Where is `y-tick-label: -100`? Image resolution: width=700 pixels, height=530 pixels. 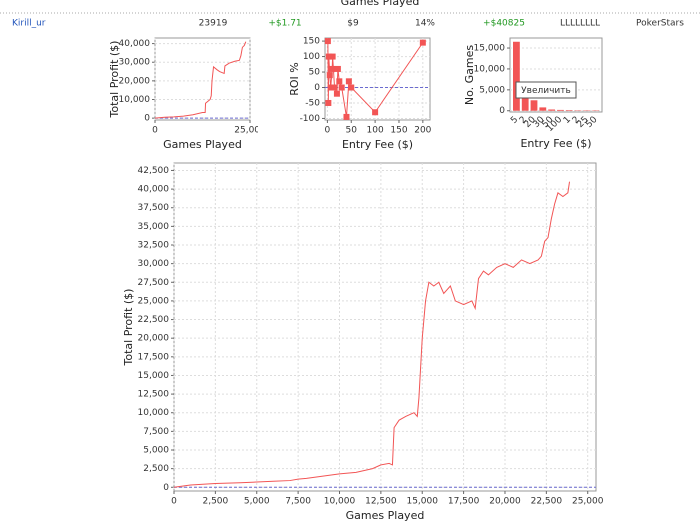 y-tick-label: -100 is located at coordinates (310, 119).